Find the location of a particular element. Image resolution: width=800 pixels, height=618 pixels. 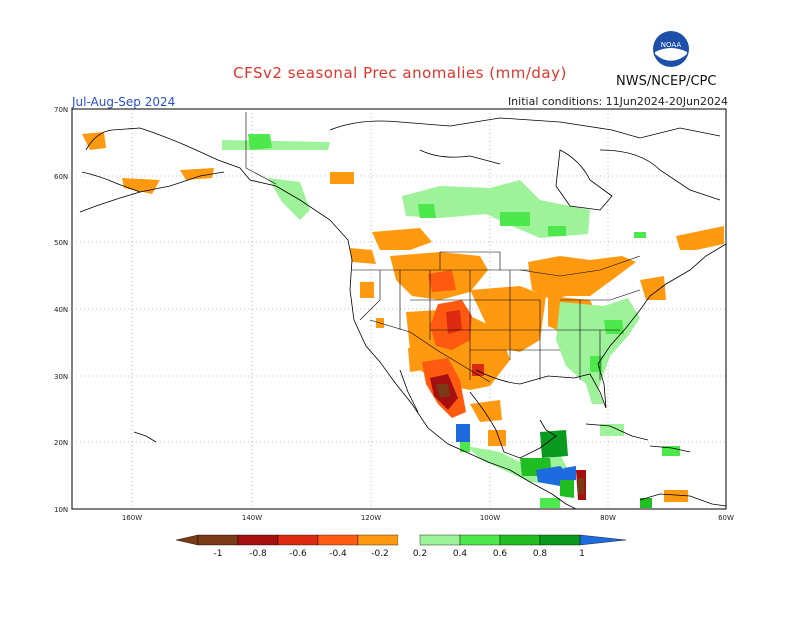

map-title: CFSv2 seasonal Prec anomalies (mm/day) is located at coordinates (400, 73).